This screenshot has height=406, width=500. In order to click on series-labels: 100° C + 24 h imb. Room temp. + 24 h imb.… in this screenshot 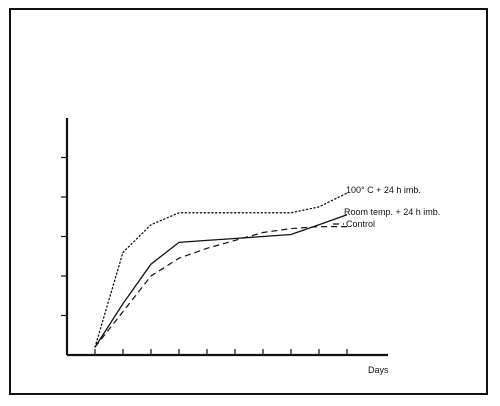, I will do `click(386, 207)`.